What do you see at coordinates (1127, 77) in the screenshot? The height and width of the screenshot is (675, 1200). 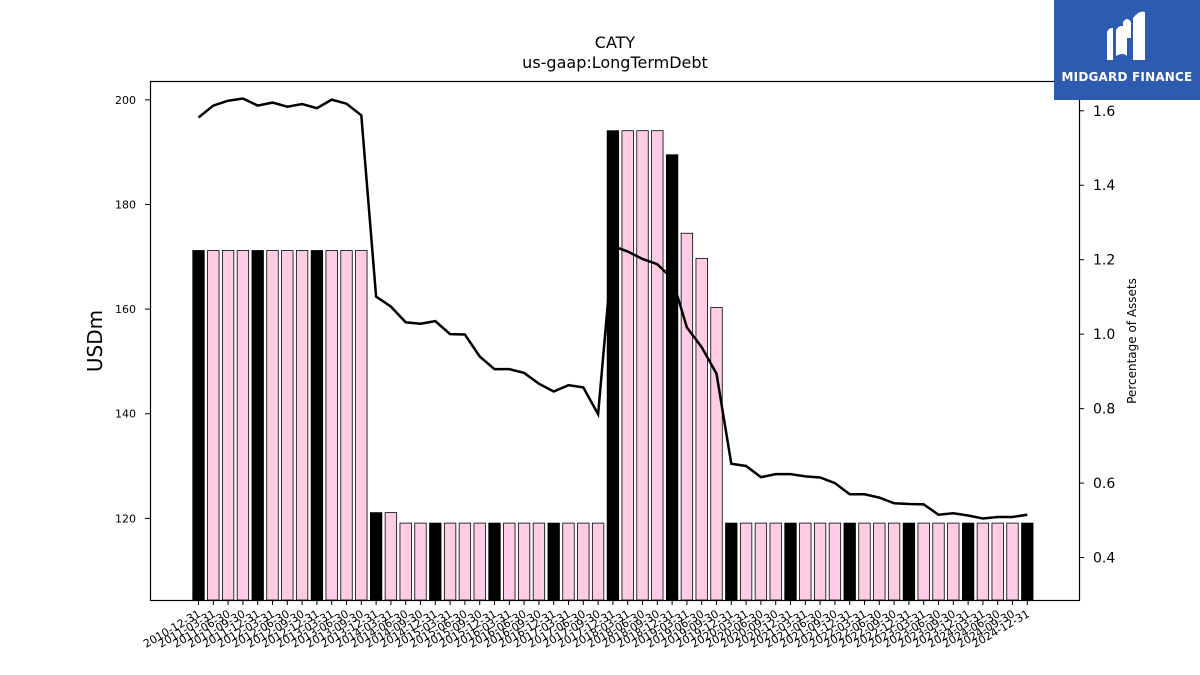 I see `logo-text: MIDGARD FINANCE` at bounding box center [1127, 77].